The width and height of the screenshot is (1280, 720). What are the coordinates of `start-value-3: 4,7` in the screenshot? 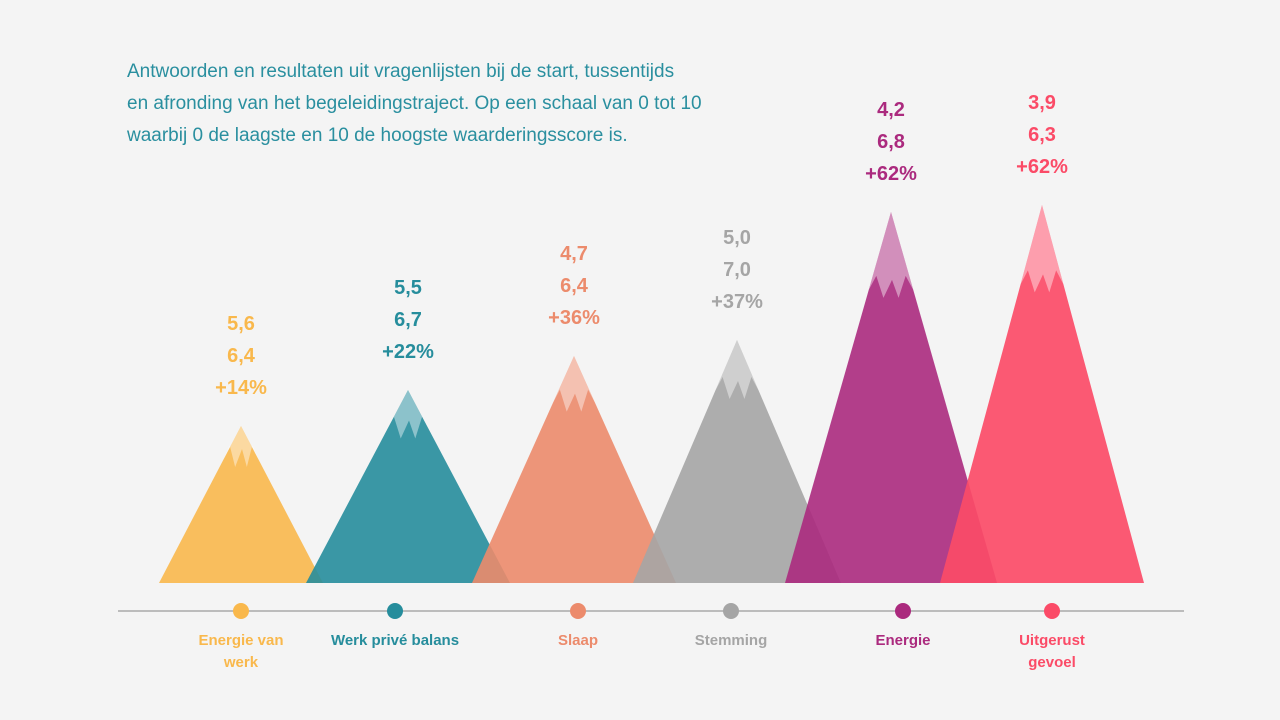 It's located at (574, 254).